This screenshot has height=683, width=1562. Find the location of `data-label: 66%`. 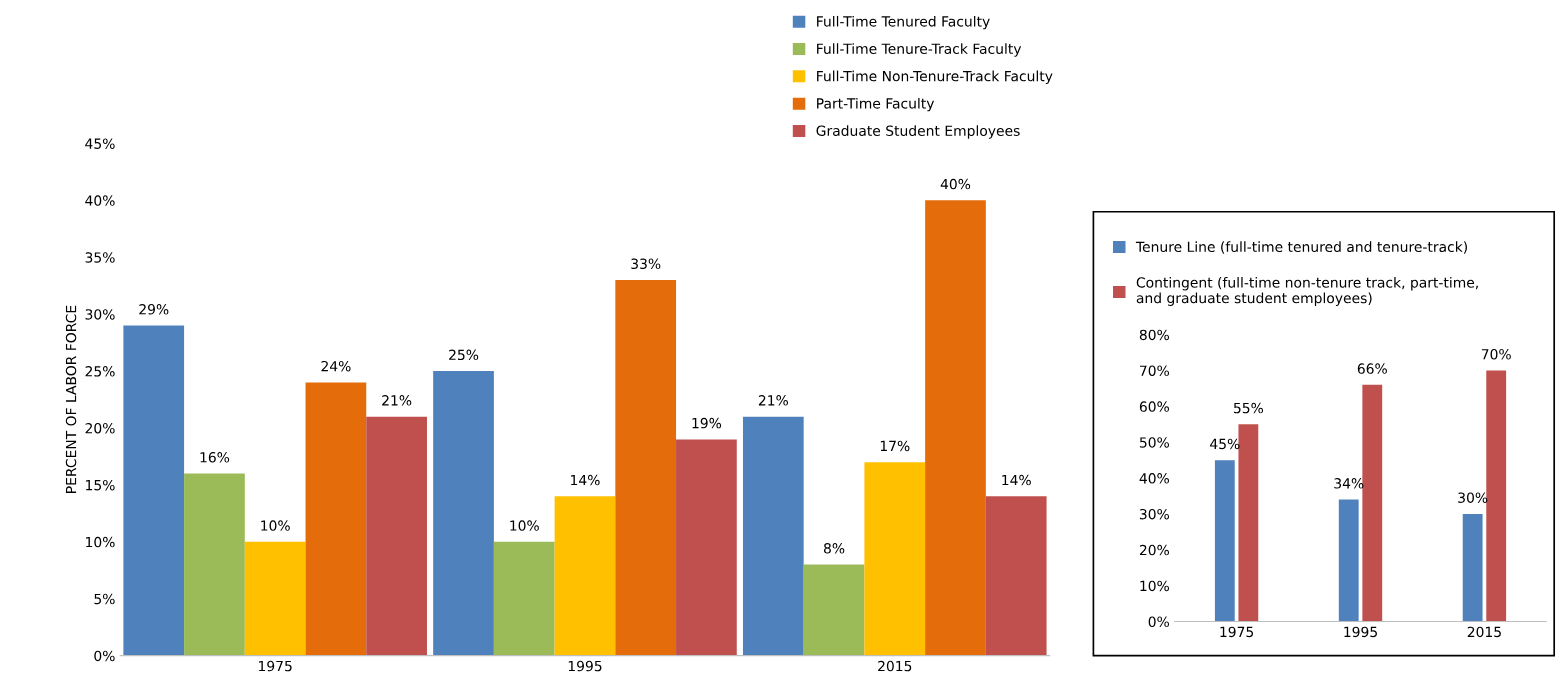

data-label: 66% is located at coordinates (1372, 368).